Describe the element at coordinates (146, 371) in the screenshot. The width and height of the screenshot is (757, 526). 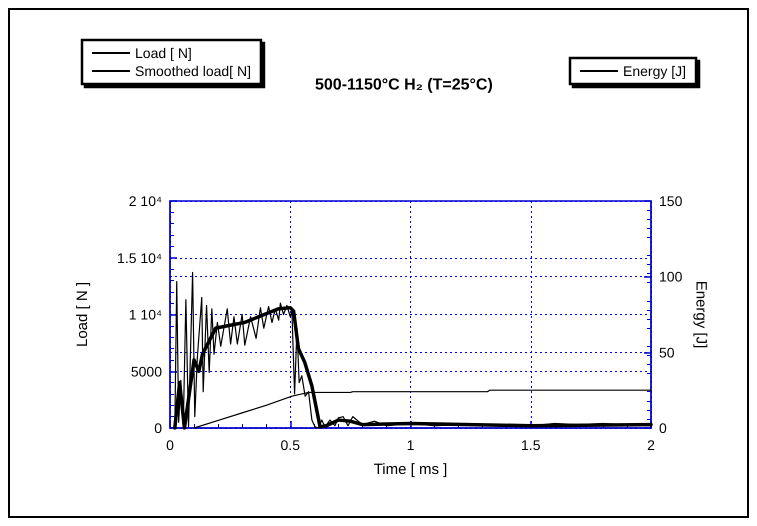
I see `y-tick-label: 5000` at that location.